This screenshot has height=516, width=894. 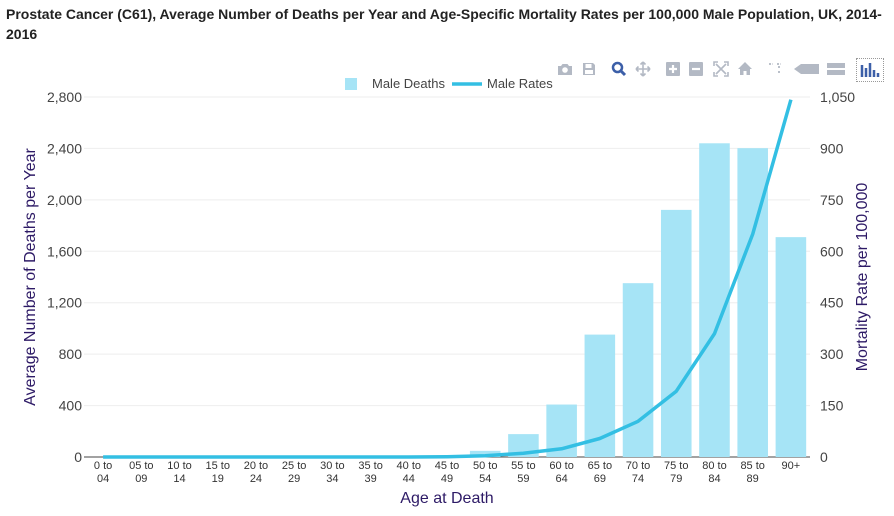 I want to click on x-tick-label: 65 to 69, so click(x=600, y=472).